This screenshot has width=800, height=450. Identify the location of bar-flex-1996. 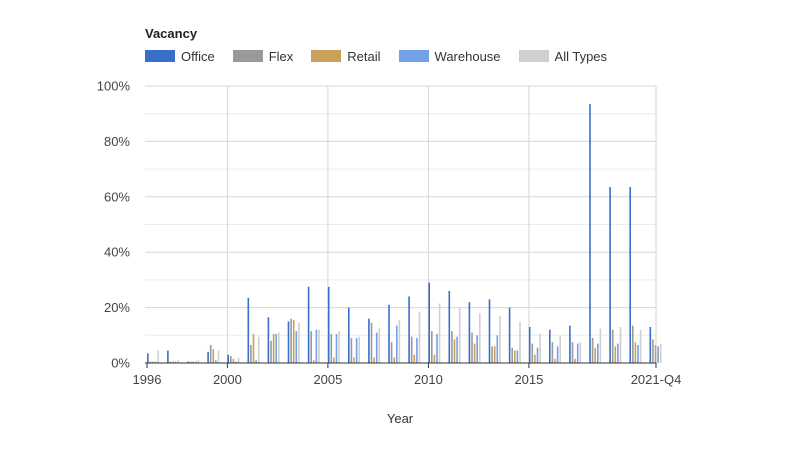
(150, 362).